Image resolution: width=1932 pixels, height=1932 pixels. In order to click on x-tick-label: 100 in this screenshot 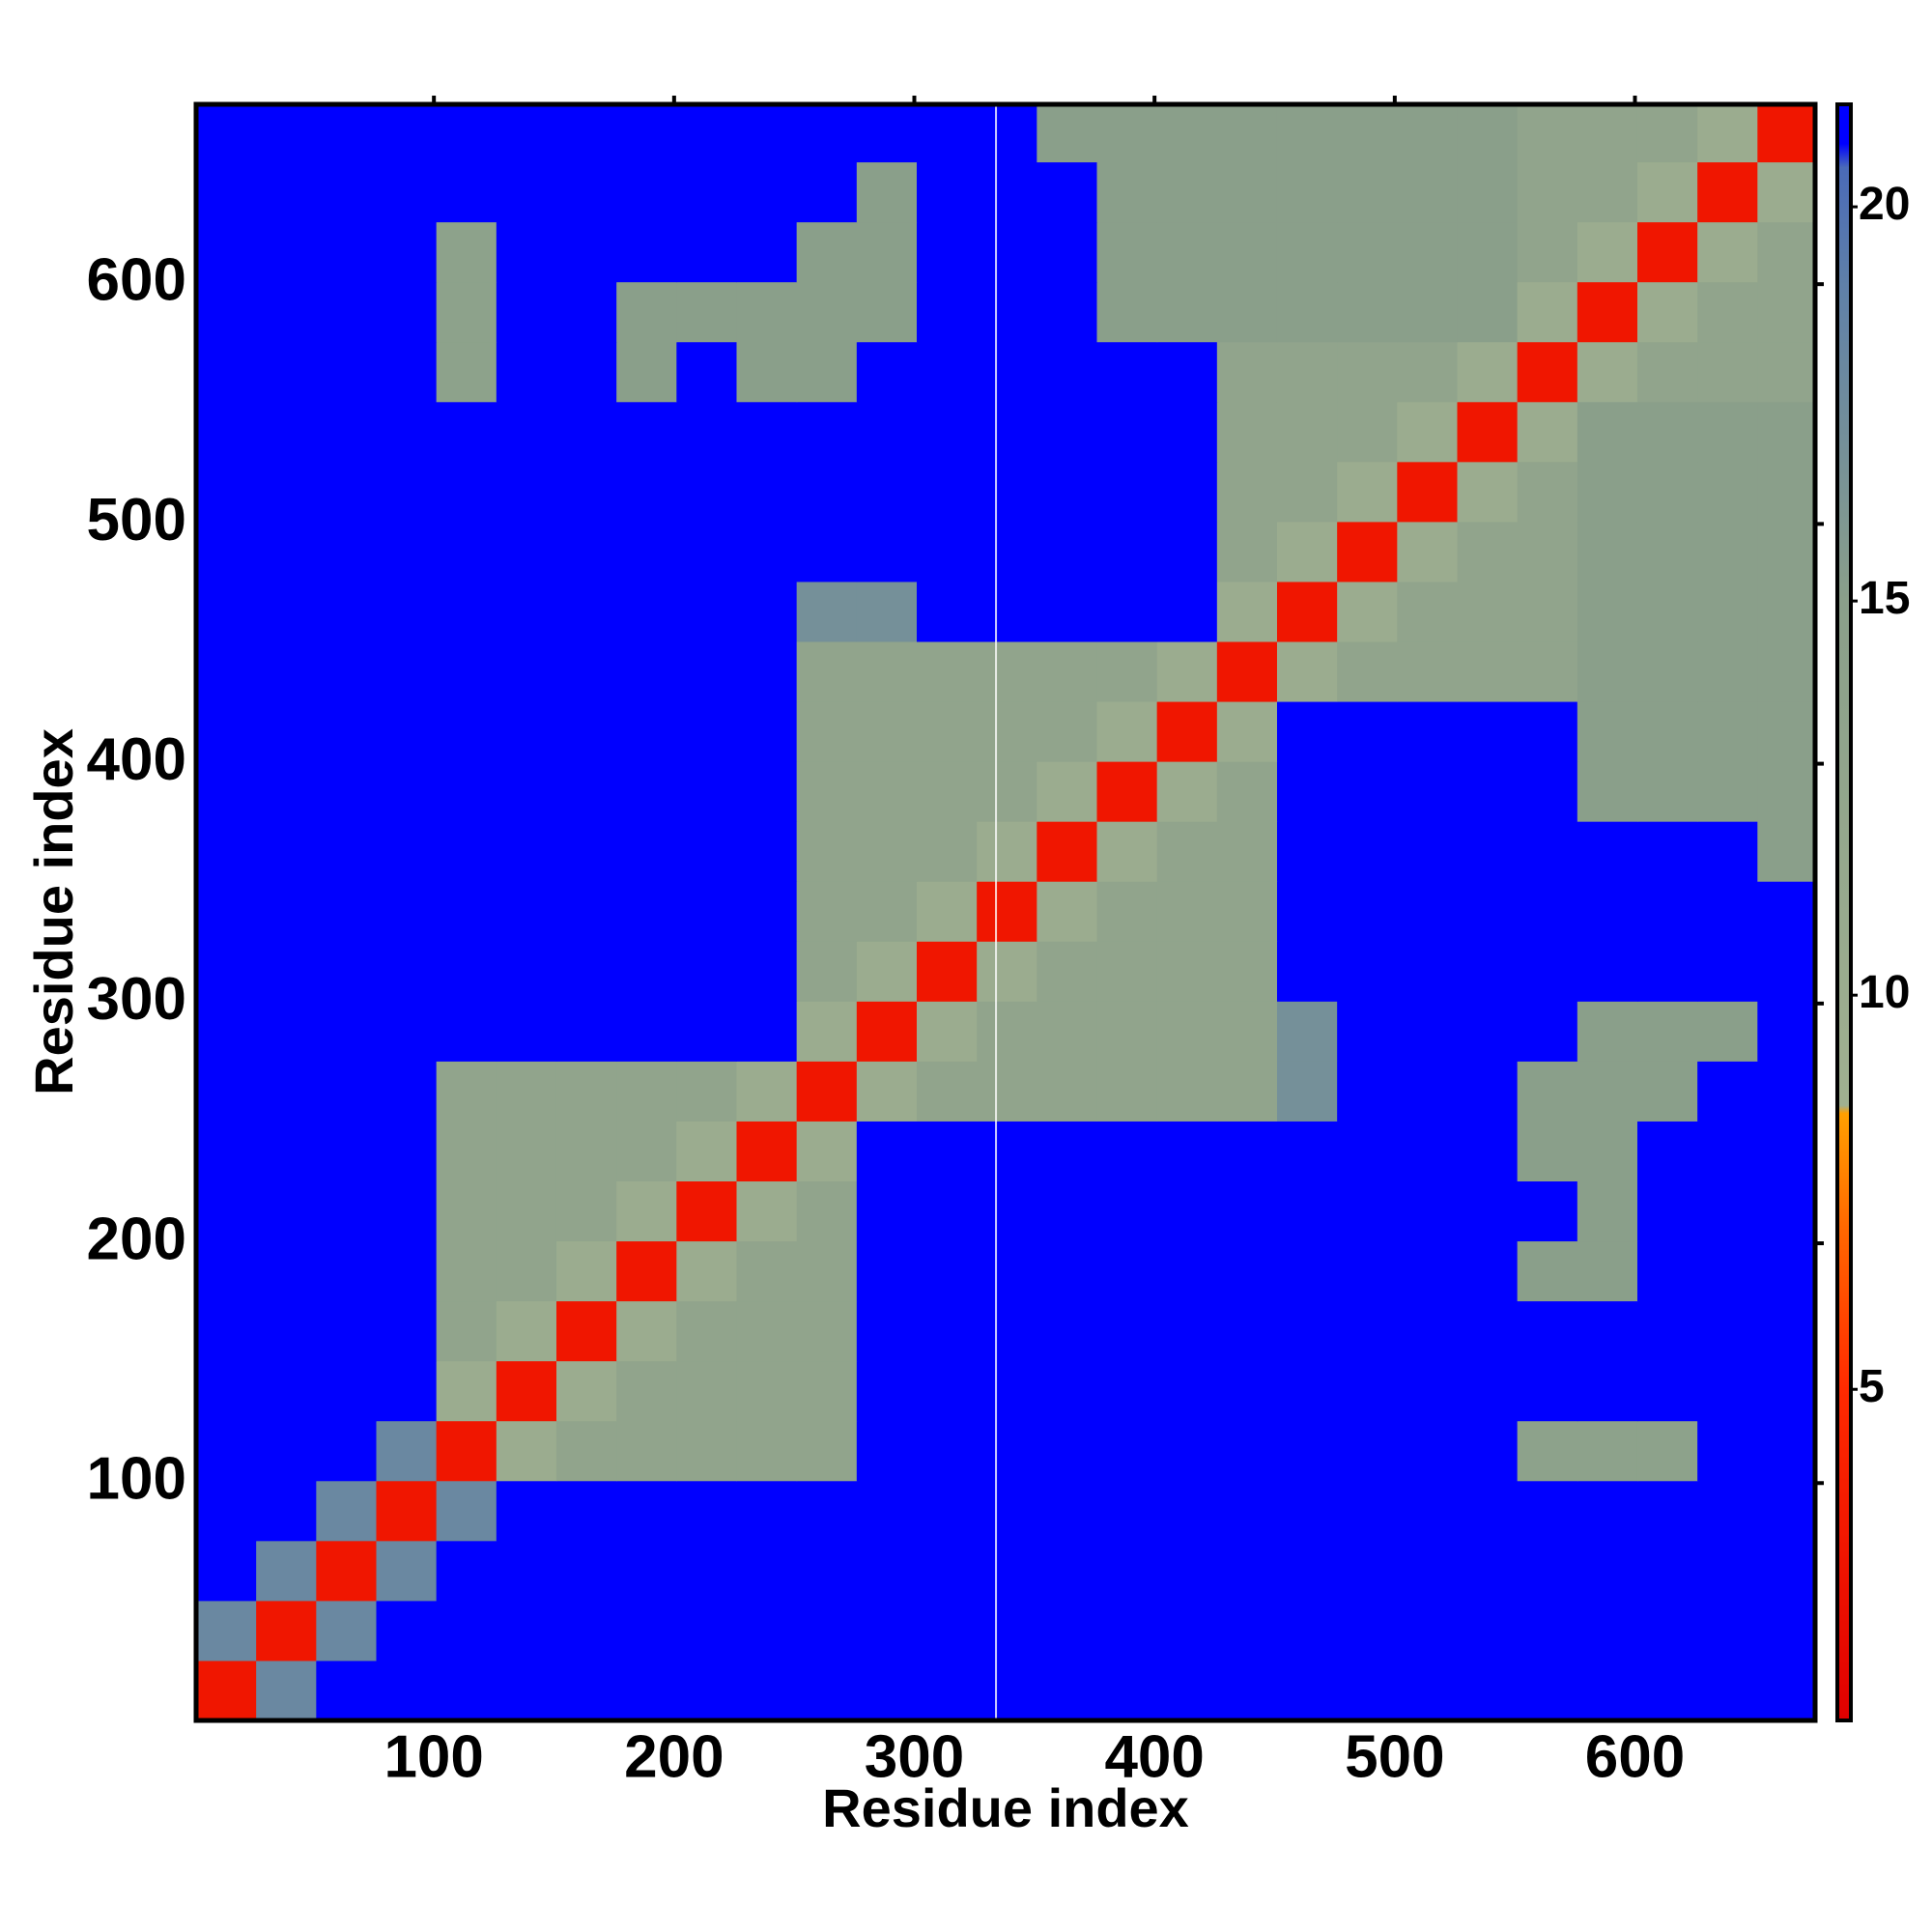, I will do `click(433, 1756)`.